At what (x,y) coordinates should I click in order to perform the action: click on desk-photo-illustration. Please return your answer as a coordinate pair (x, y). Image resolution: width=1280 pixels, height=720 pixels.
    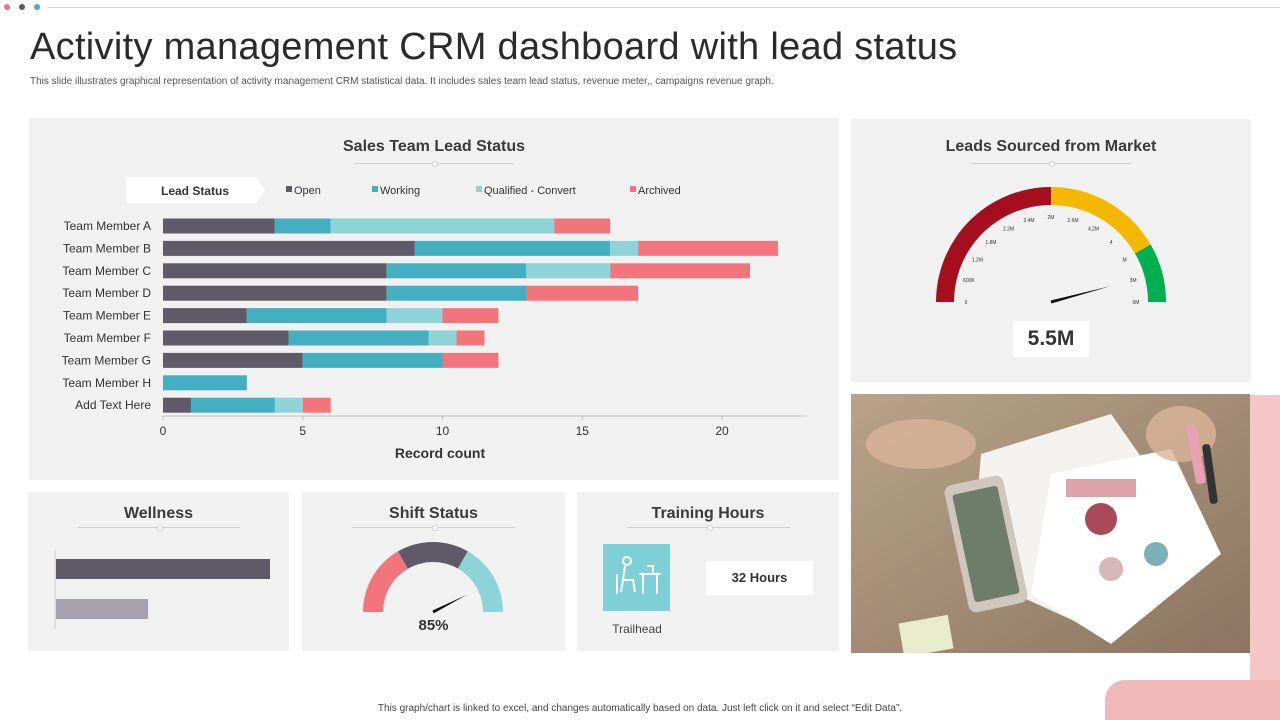
    Looking at the image, I should click on (1050, 523).